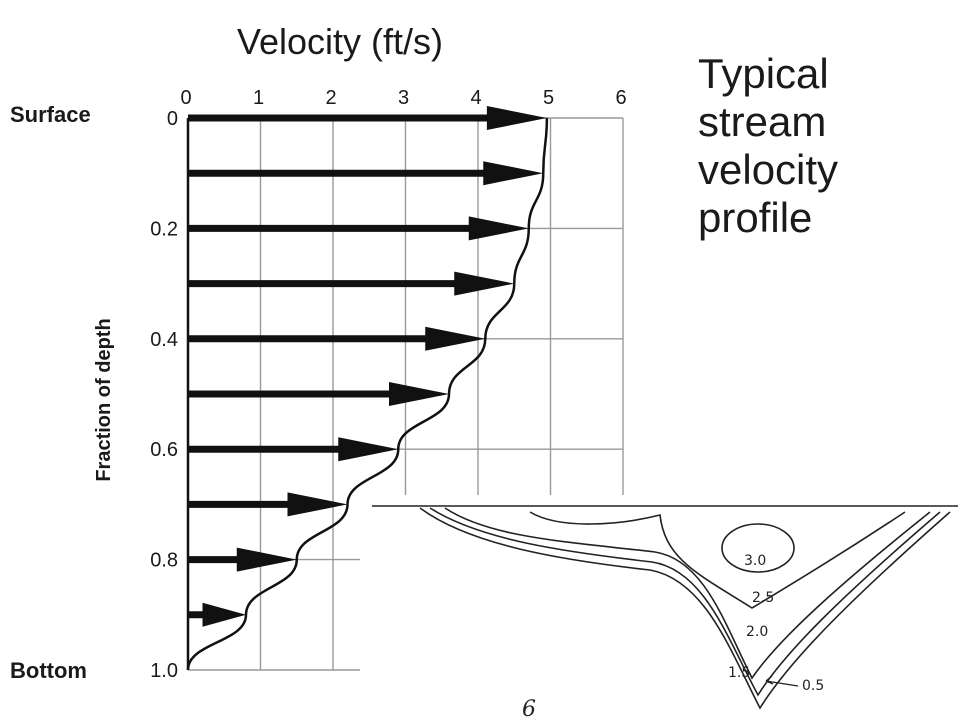 This screenshot has height=720, width=960. Describe the element at coordinates (164, 561) in the screenshot. I see `y-tick-label: 0.8` at that location.